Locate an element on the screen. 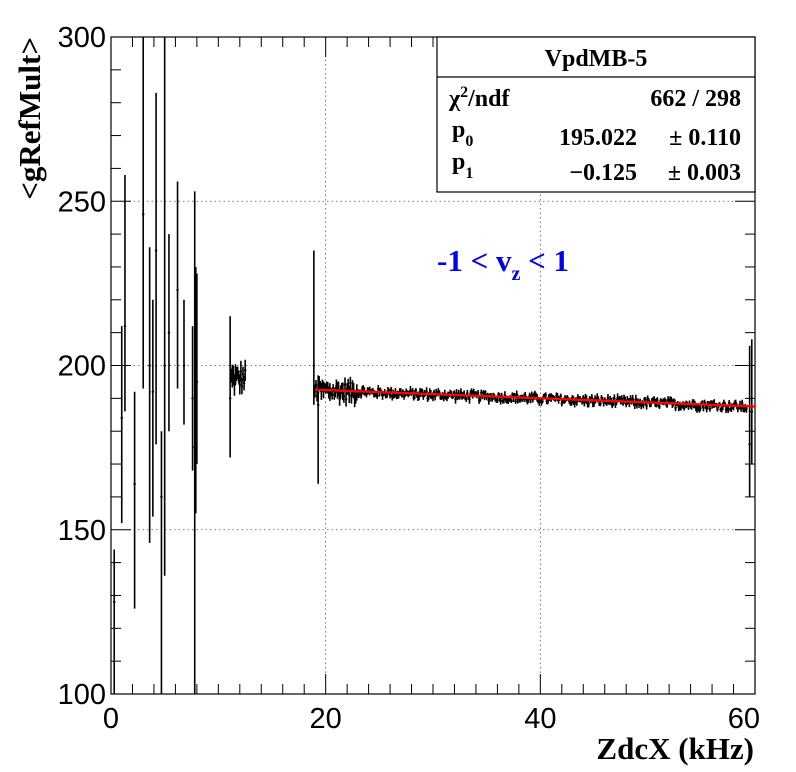 Image resolution: width=796 pixels, height=772 pixels. stats-p0-value: 195.022 is located at coordinates (598, 138).